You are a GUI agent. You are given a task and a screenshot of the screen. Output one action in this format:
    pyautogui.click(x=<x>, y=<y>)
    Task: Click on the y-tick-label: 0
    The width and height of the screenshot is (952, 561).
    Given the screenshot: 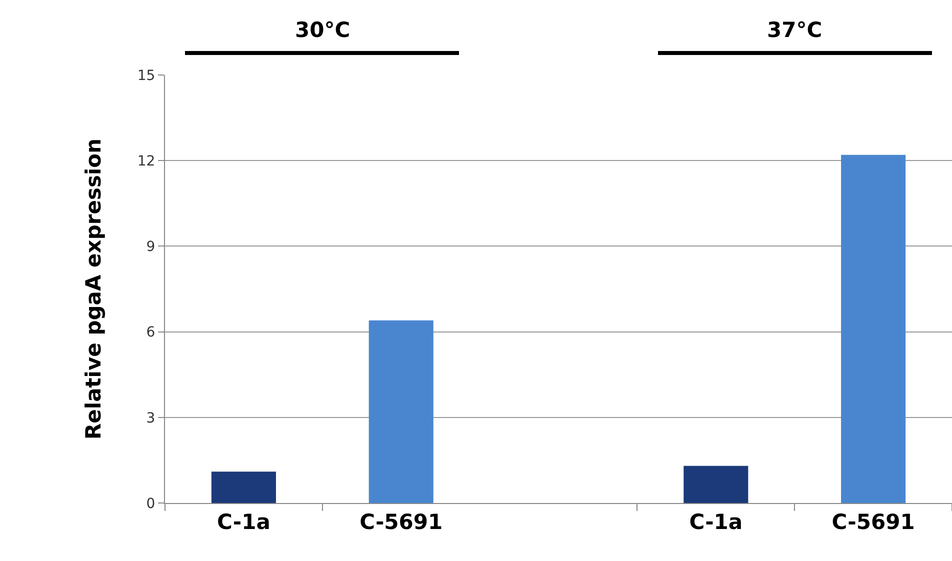 What is the action you would take?
    pyautogui.click(x=151, y=504)
    